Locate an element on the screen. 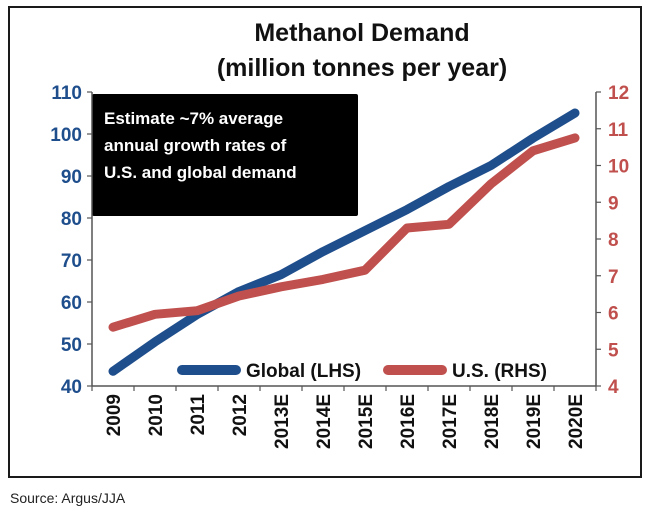 Image resolution: width=650 pixels, height=520 pixels. source-note: Source: Argus/JJA is located at coordinates (68, 498).